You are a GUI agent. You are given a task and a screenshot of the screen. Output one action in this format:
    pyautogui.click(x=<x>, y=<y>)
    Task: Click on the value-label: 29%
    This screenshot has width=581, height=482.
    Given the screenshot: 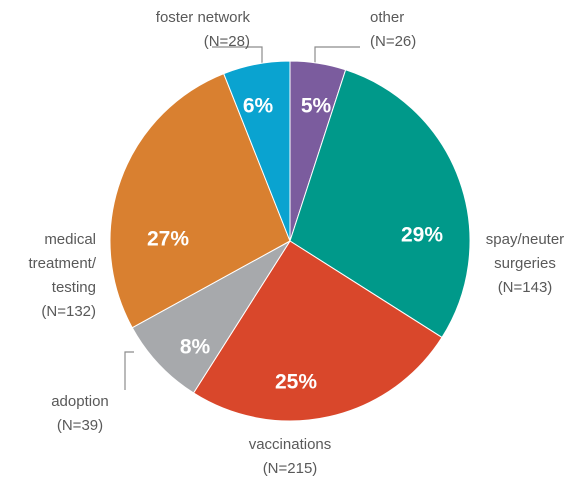 What is the action you would take?
    pyautogui.click(x=422, y=235)
    